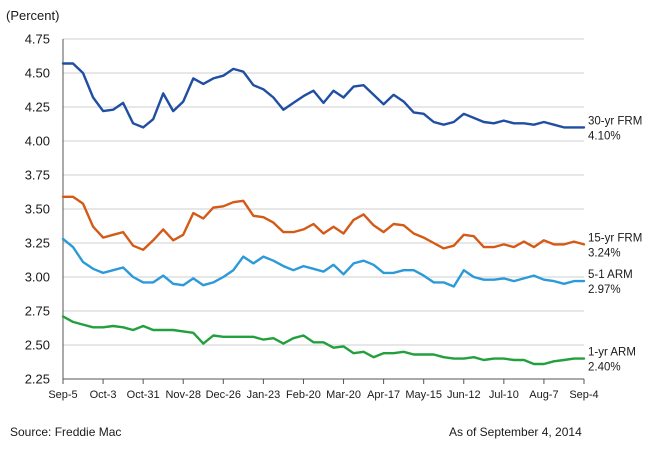 This screenshot has height=450, width=655. What do you see at coordinates (604, 136) in the screenshot?
I see `series-end-value-30-yr-frm: 4.10%` at bounding box center [604, 136].